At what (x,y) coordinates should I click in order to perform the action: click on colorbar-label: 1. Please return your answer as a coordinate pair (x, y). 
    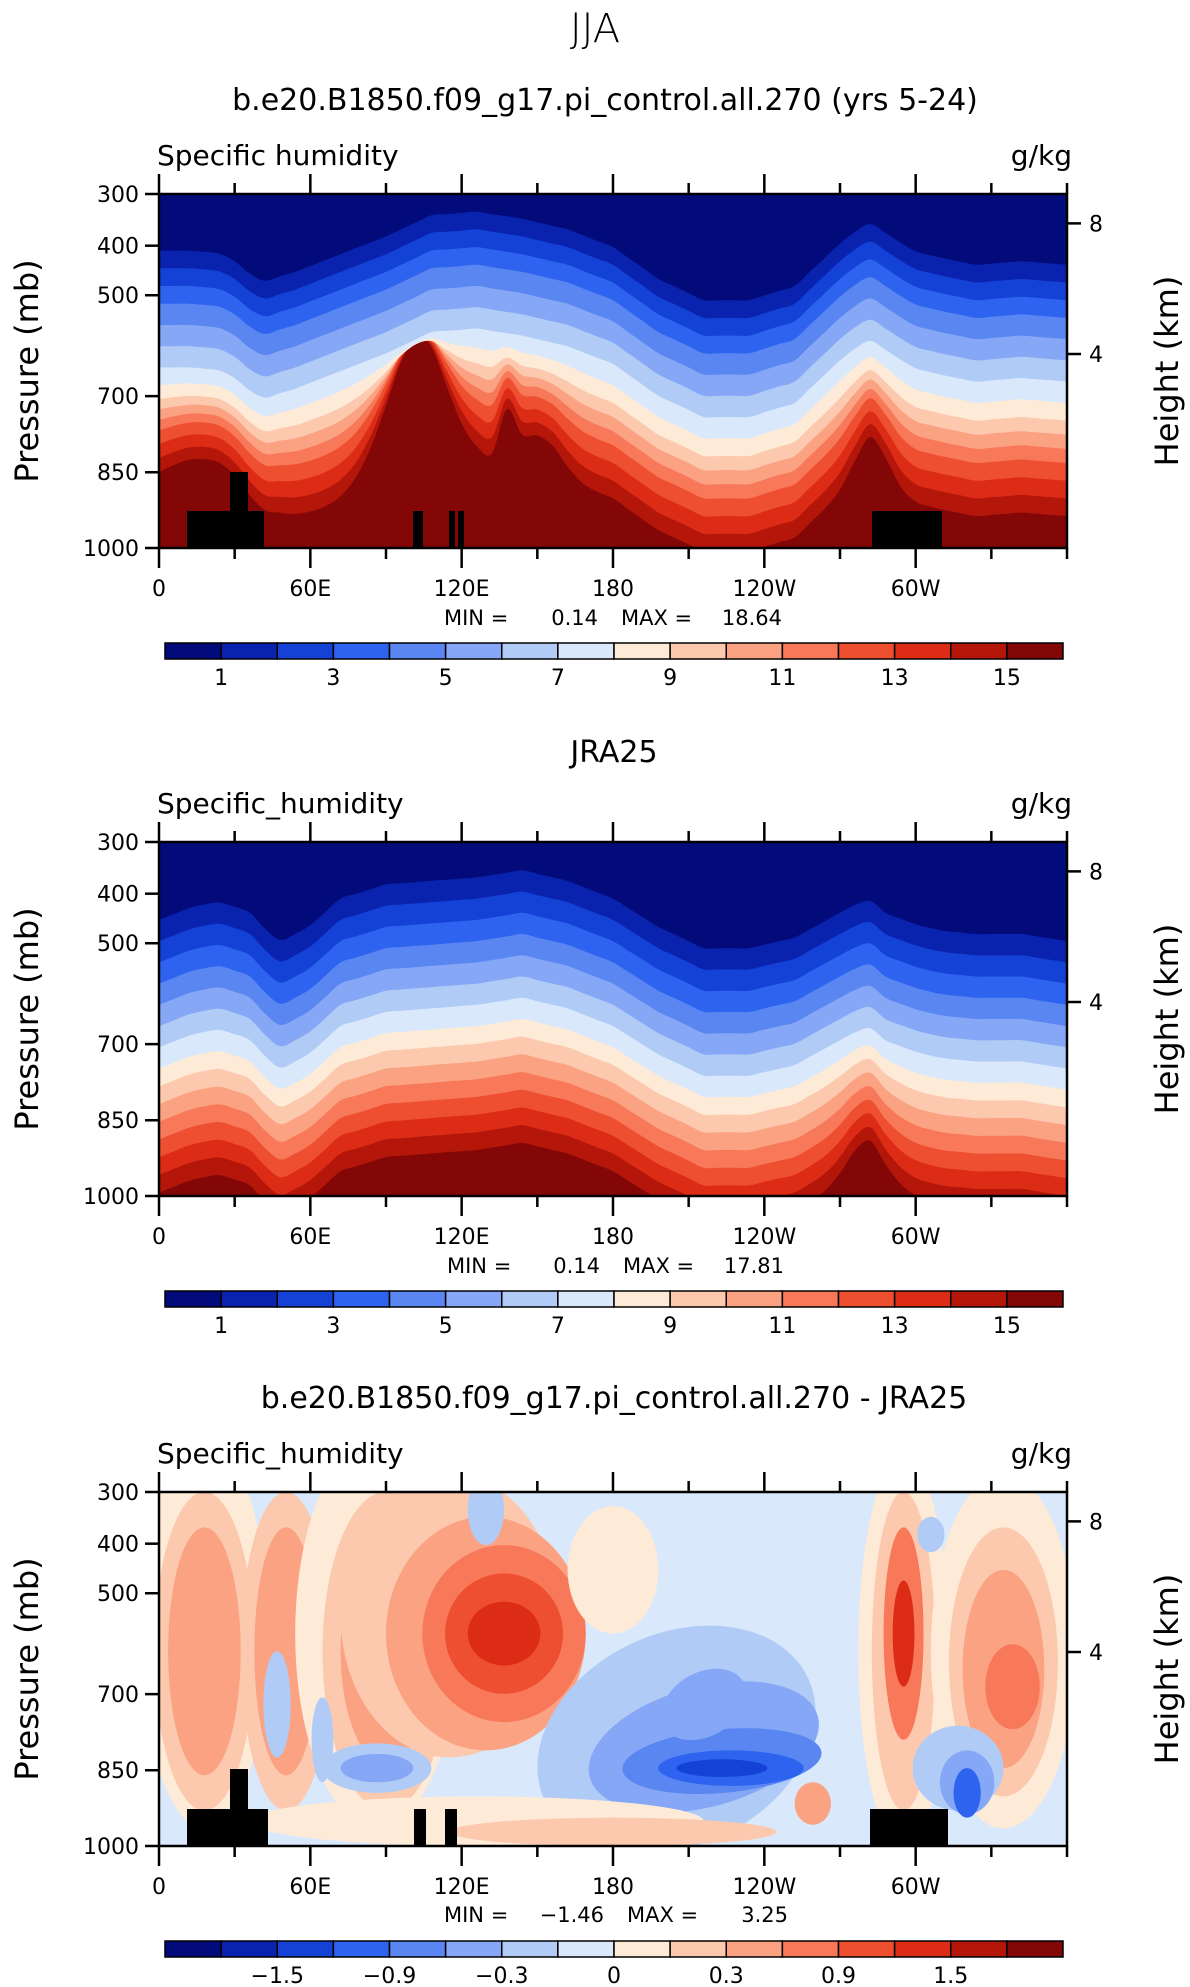
    Looking at the image, I should click on (221, 678).